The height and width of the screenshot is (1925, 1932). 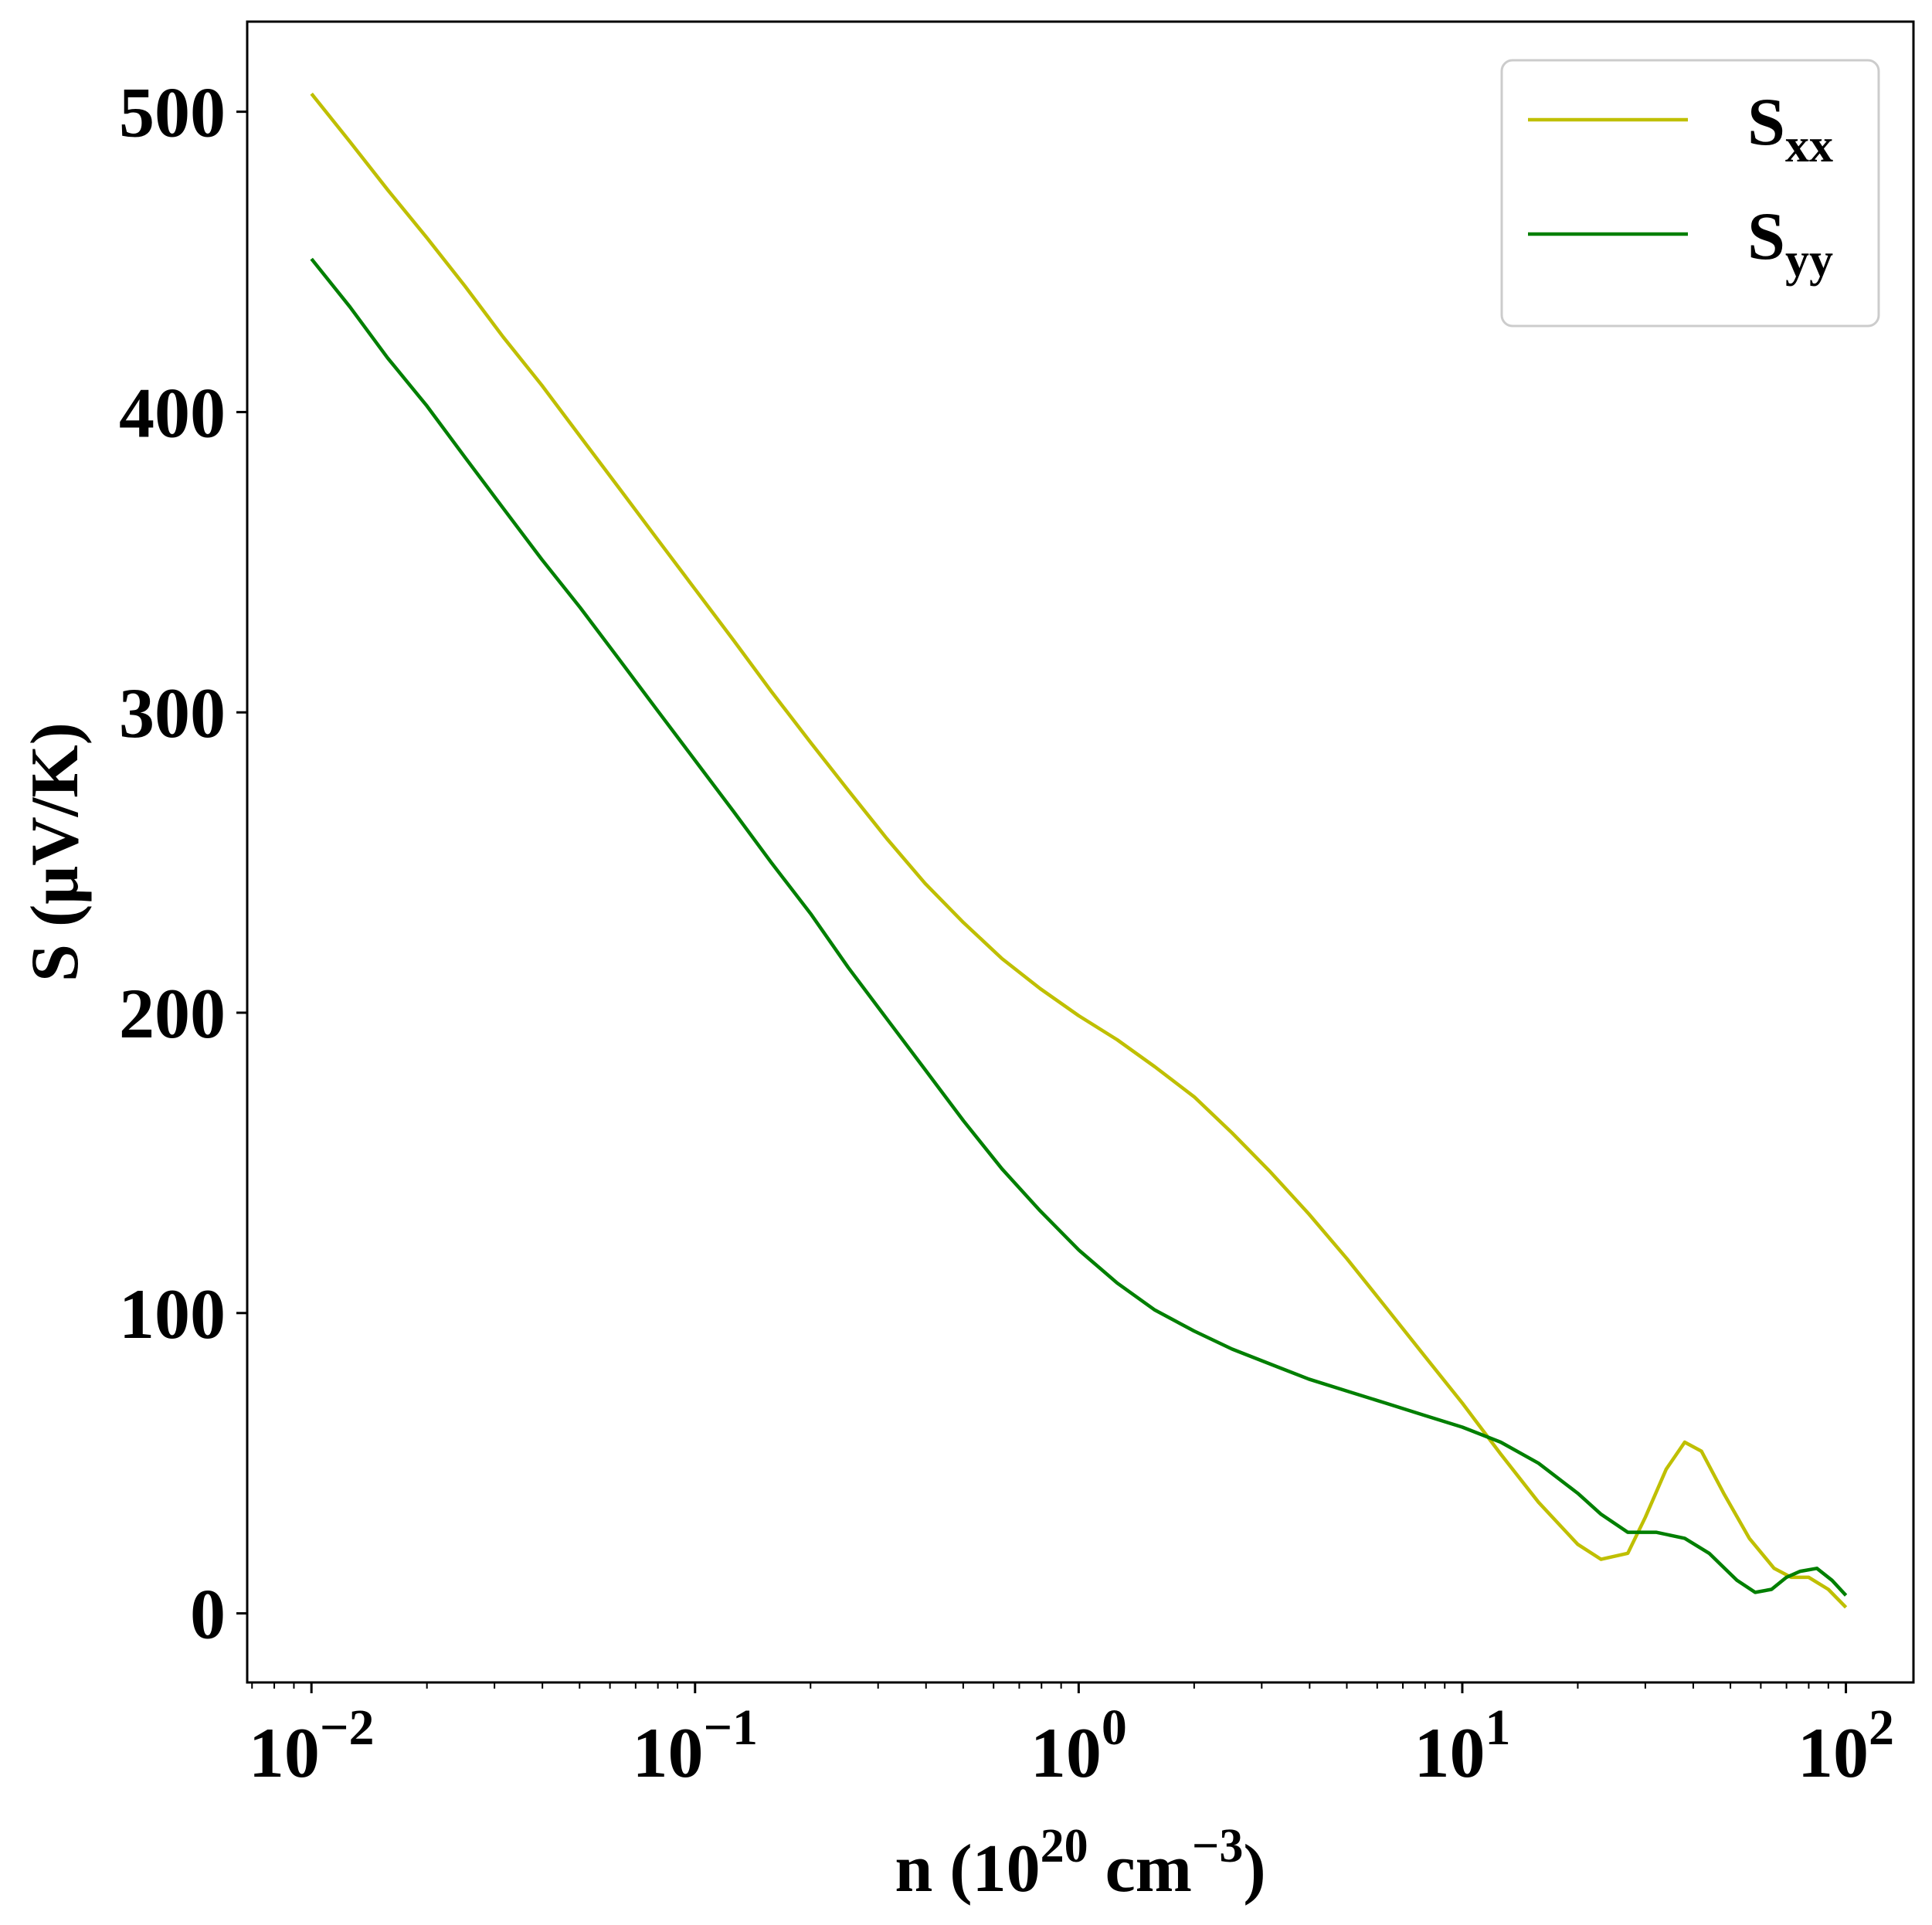 What do you see at coordinates (173, 713) in the screenshot?
I see `y-tick-label: 300` at bounding box center [173, 713].